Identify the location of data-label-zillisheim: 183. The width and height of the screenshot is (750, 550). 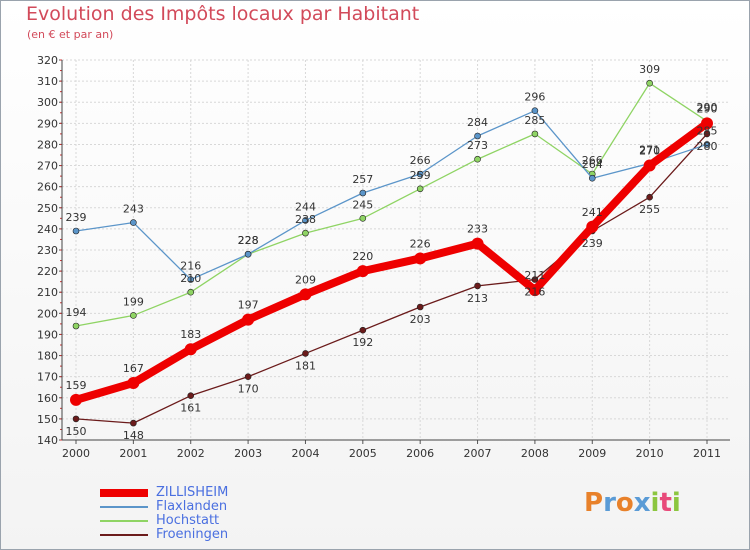
(190, 334).